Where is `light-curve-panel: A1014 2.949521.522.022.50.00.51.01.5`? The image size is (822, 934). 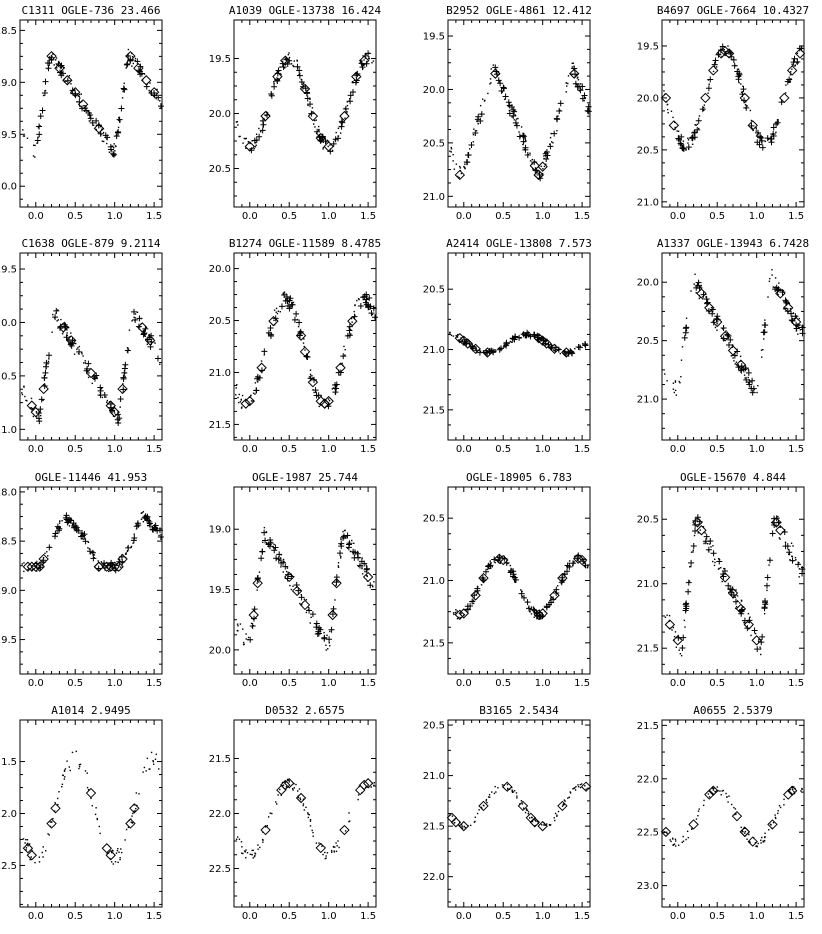
light-curve-panel: A1014 2.949521.522.022.50.00.51.01.5 is located at coordinates (81, 813).